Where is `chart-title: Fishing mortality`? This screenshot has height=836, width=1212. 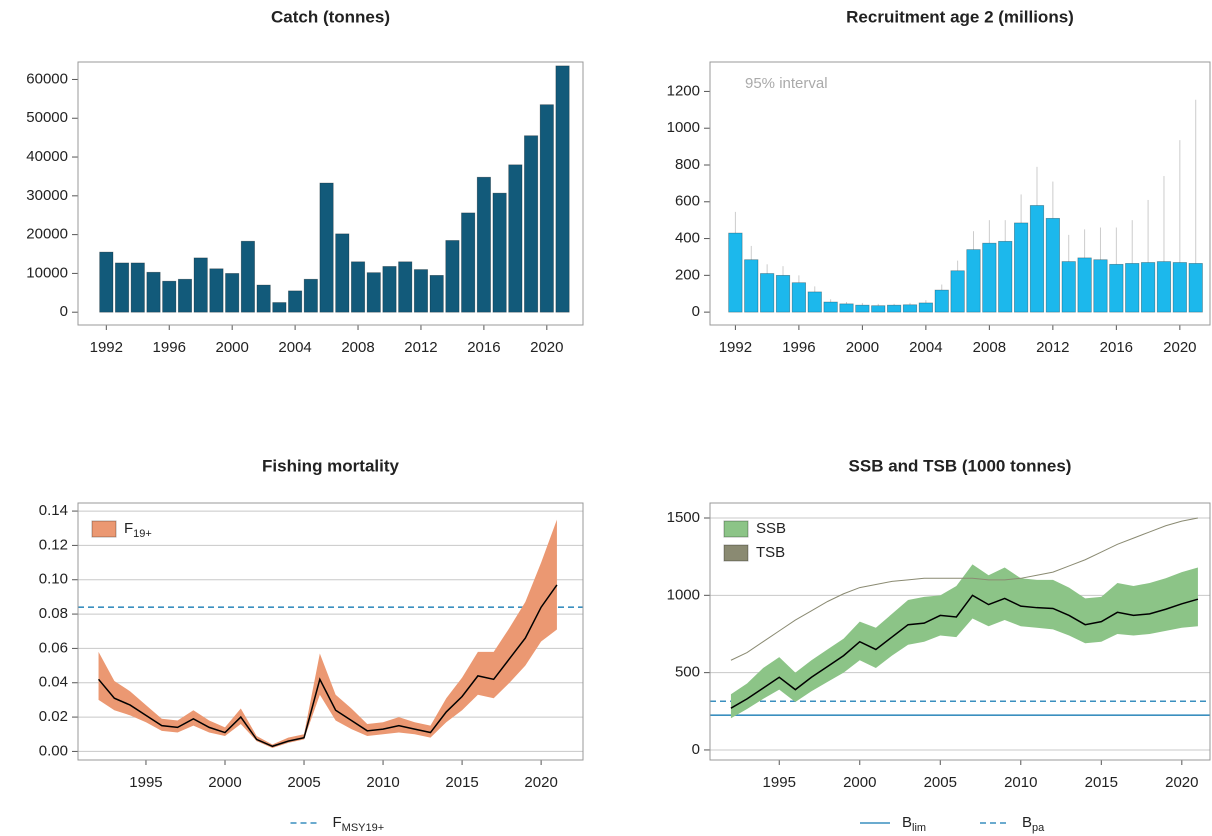
chart-title: Fishing mortality is located at coordinates (331, 465).